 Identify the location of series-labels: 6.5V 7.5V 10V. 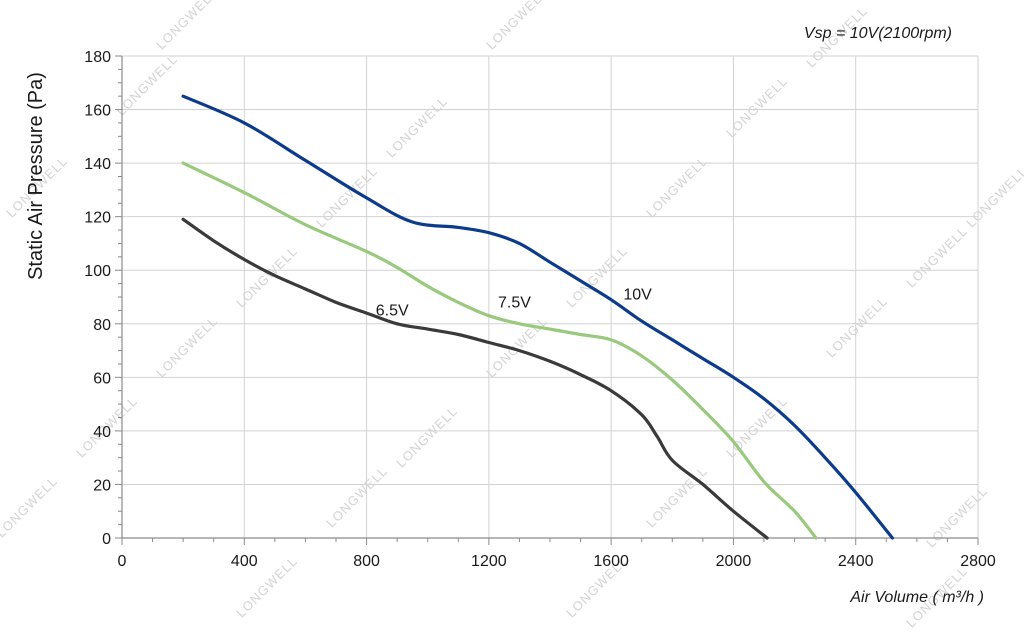
(514, 303).